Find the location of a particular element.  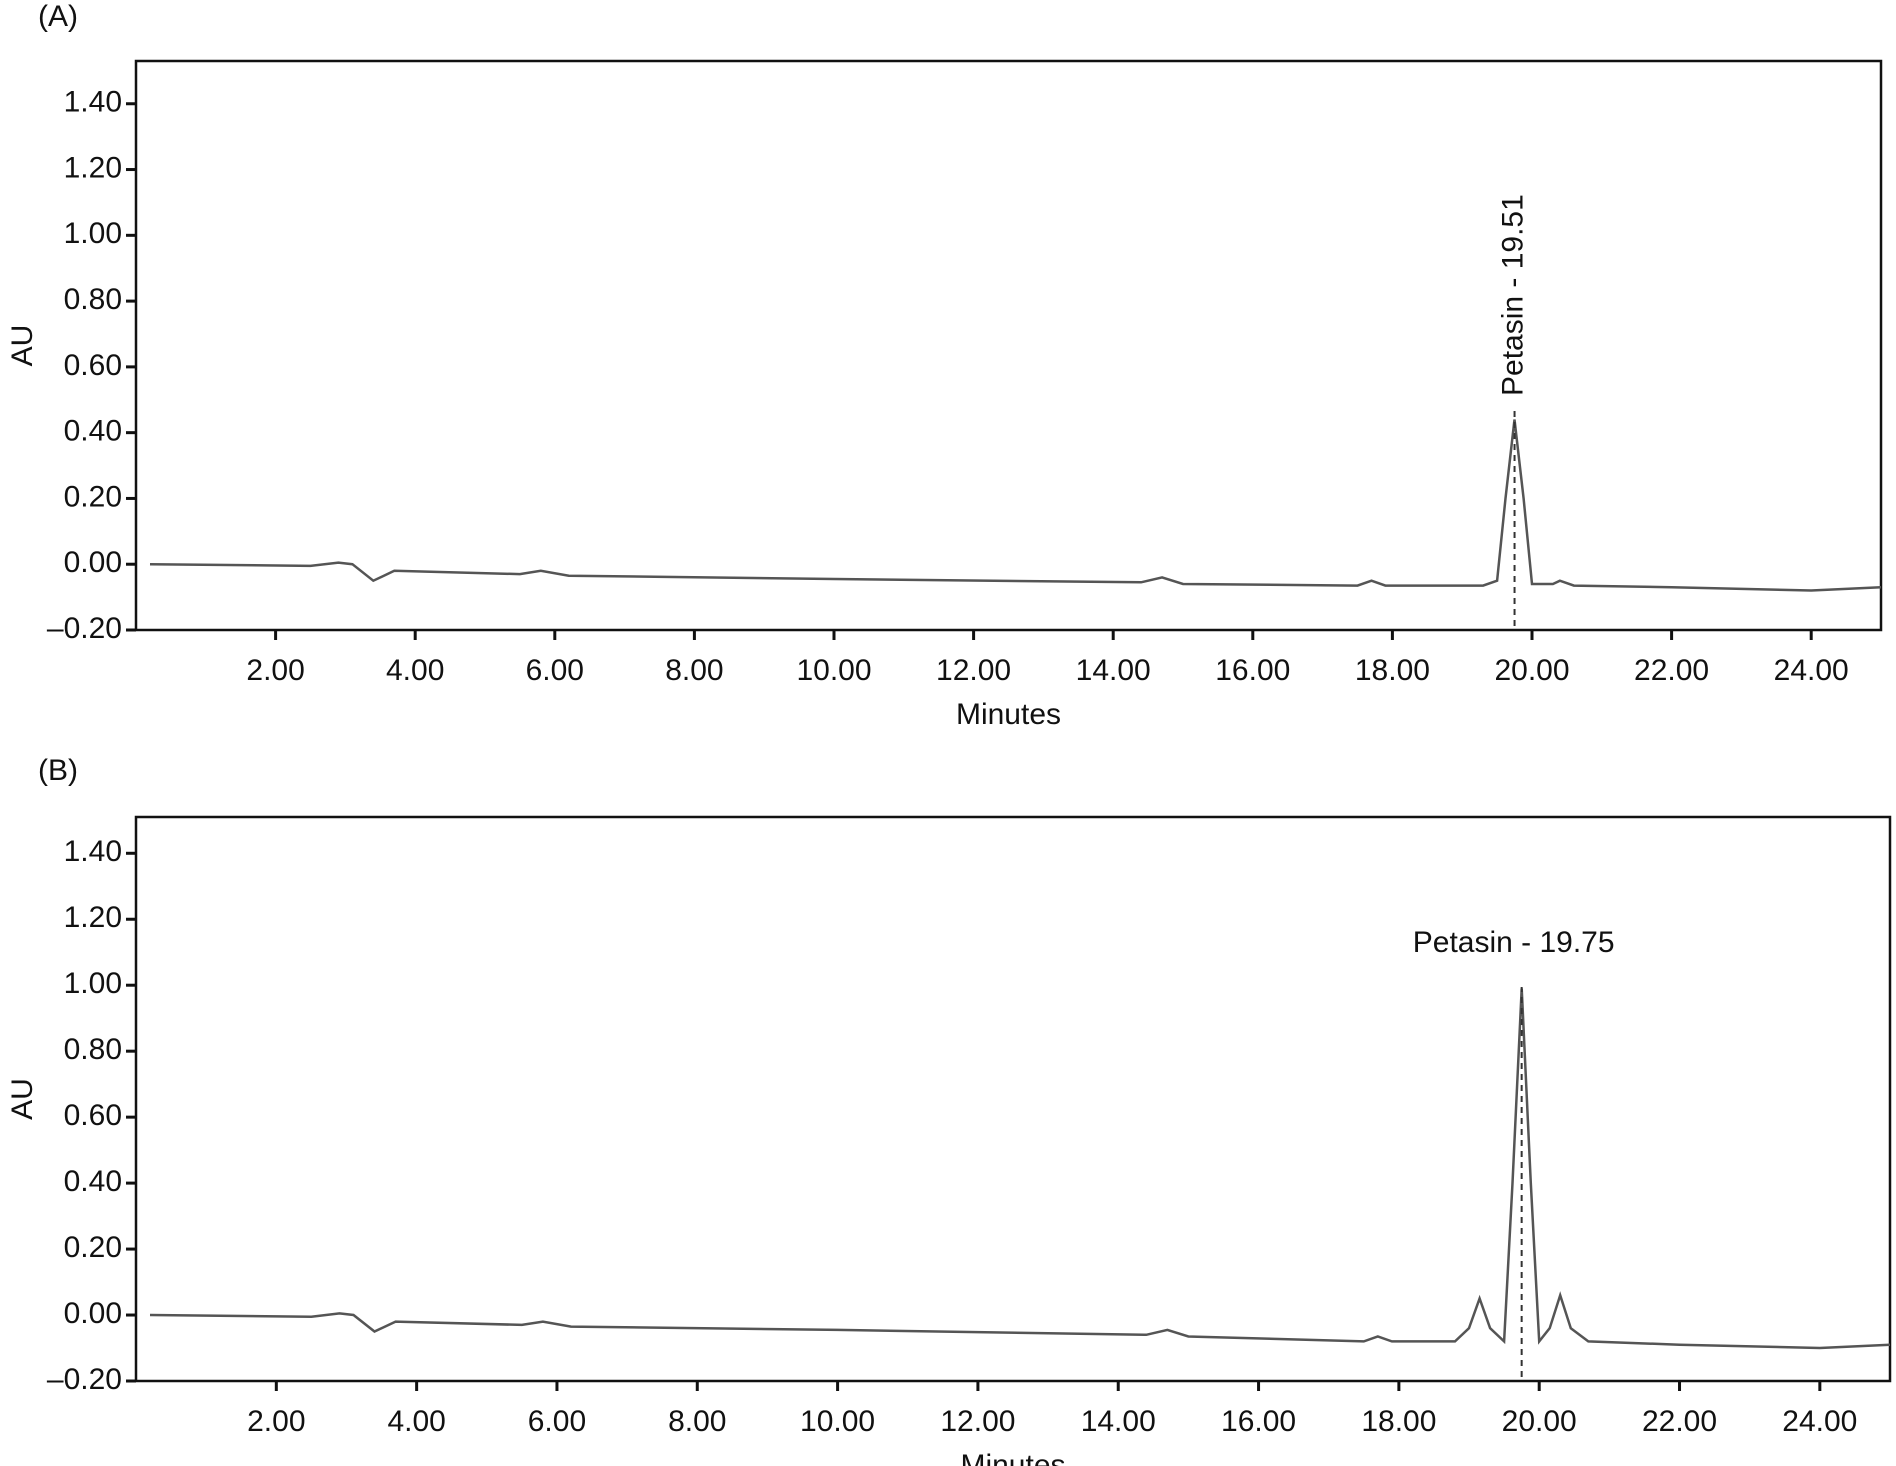

peak-label: Petasin - 19.51 is located at coordinates (1512, 295).